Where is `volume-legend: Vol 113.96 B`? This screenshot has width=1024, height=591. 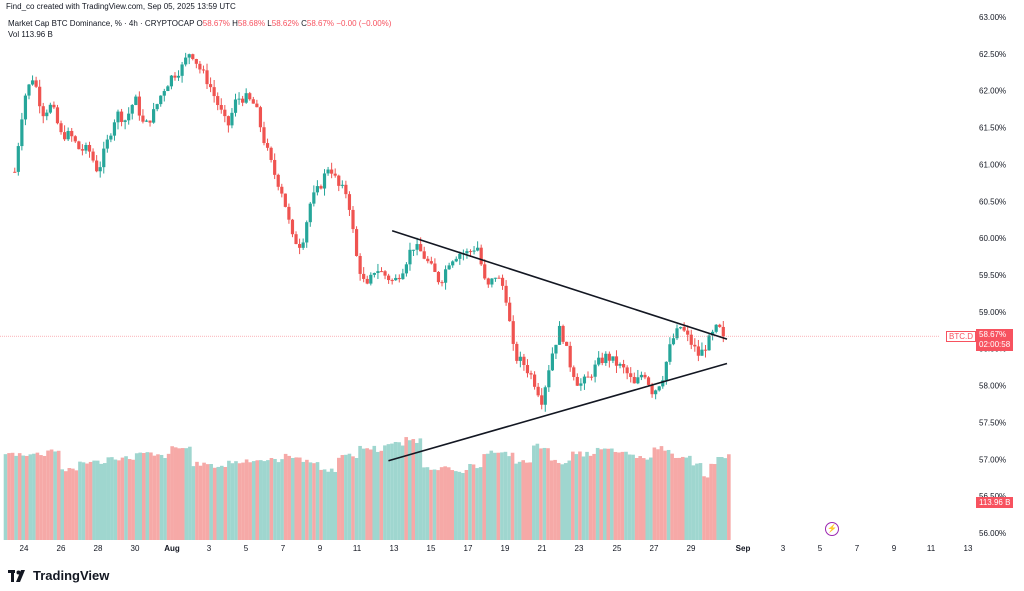 volume-legend: Vol 113.96 B is located at coordinates (30, 34).